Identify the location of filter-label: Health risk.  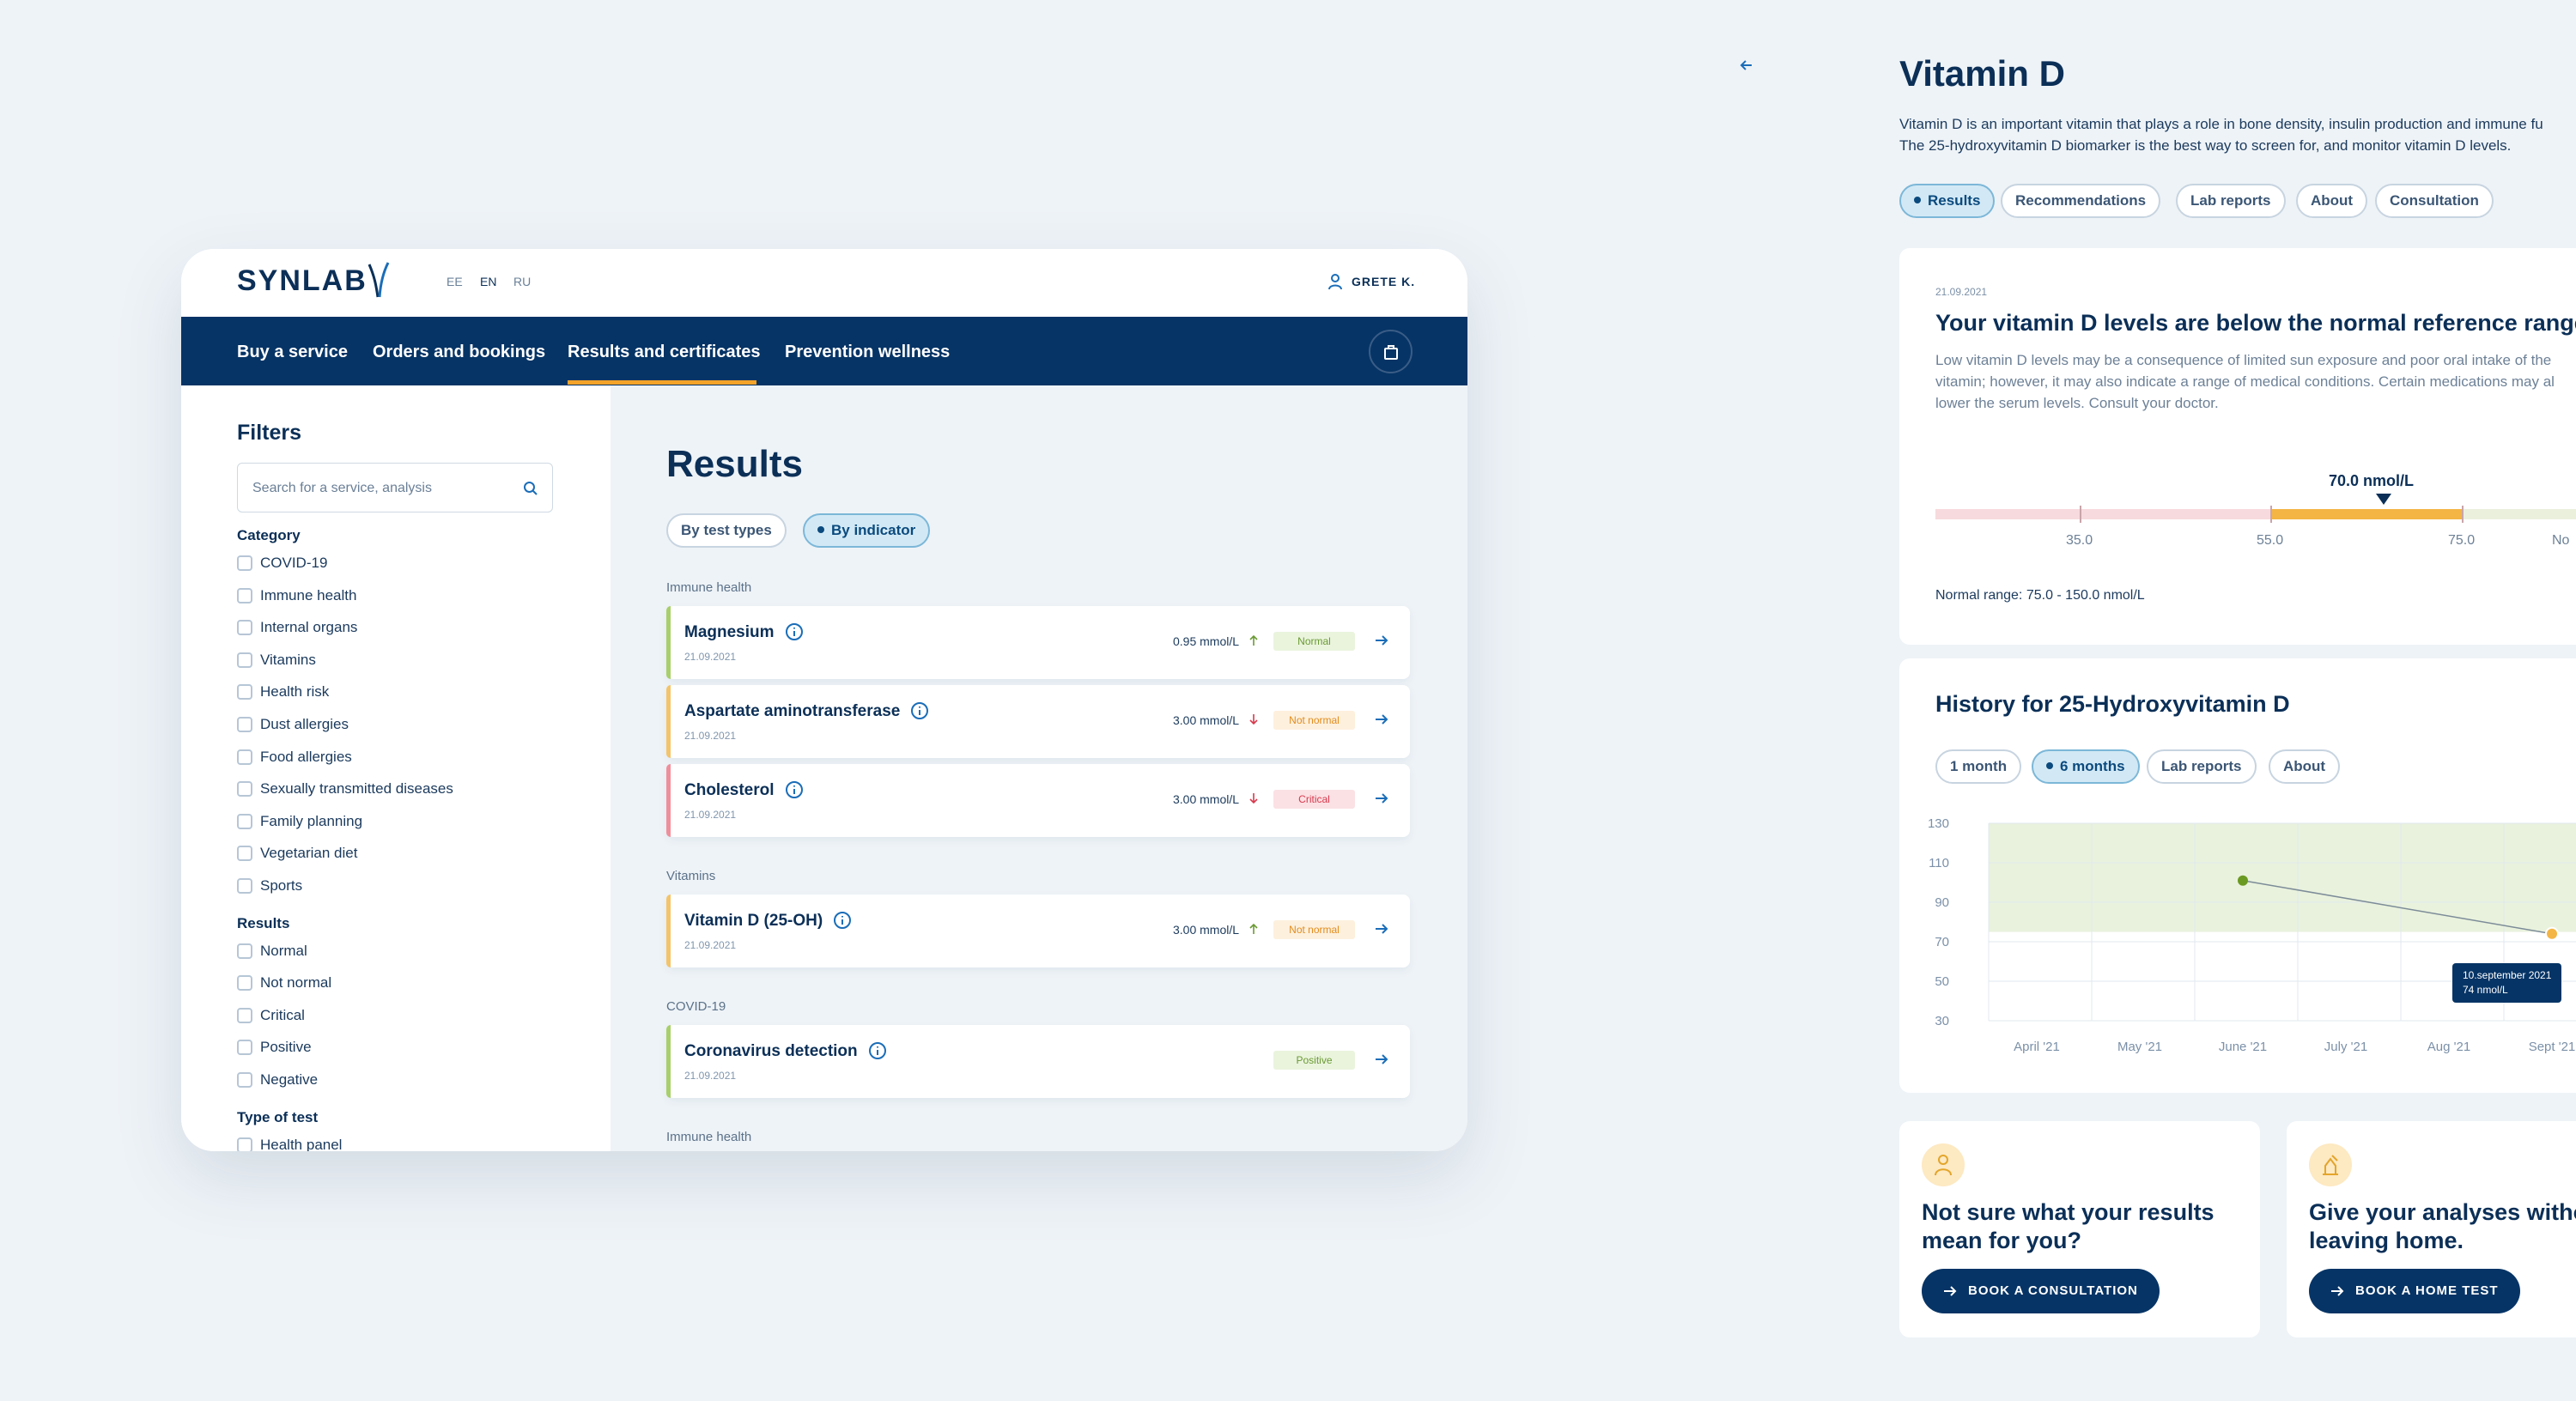
(295, 691).